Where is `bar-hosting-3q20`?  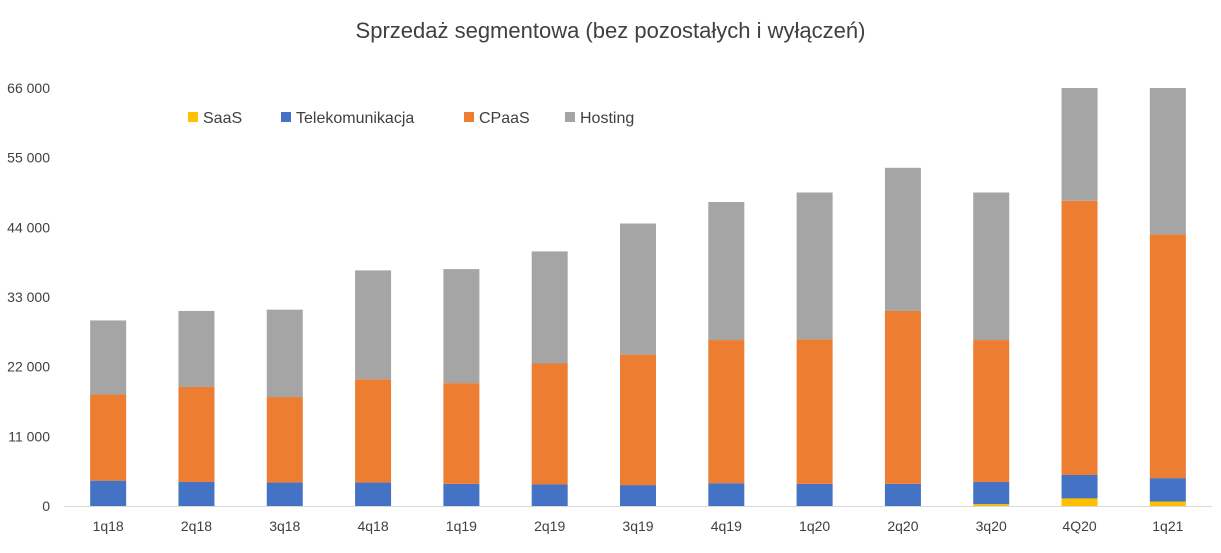
bar-hosting-3q20 is located at coordinates (991, 266).